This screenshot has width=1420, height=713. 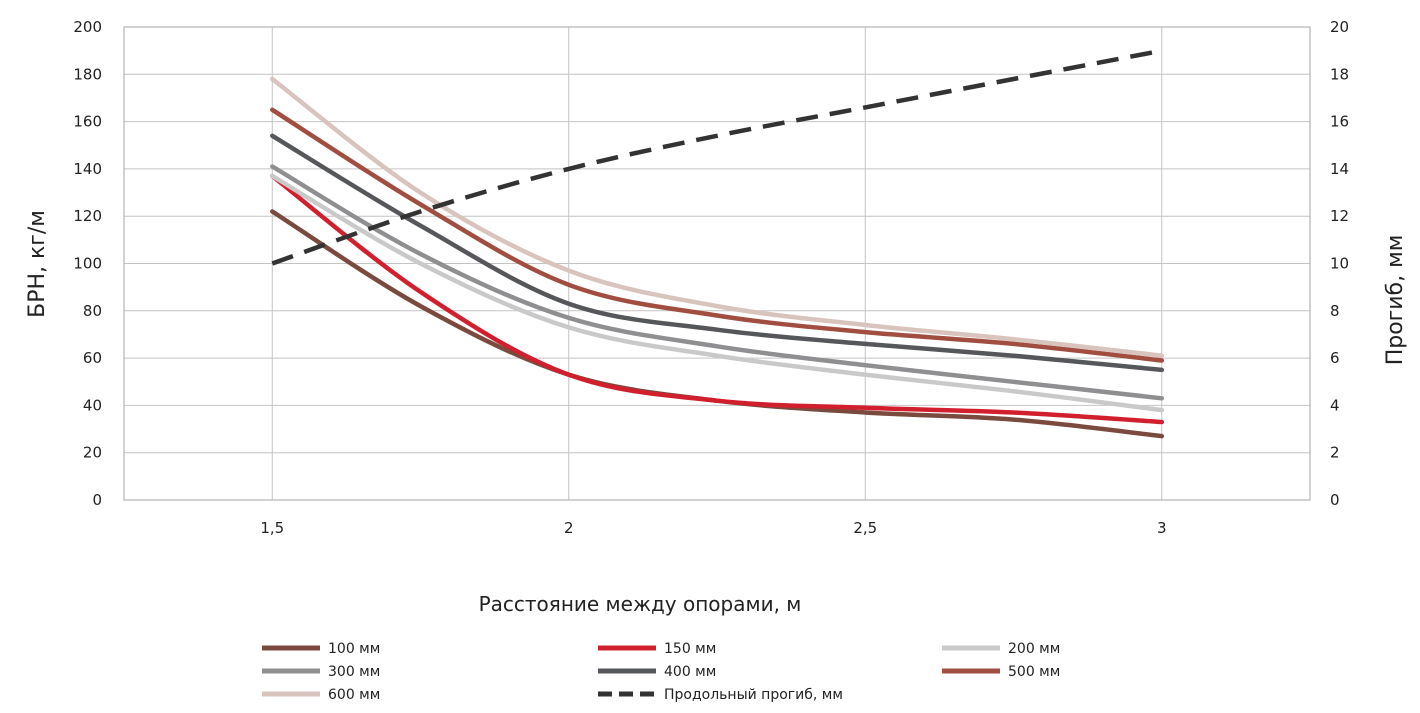 What do you see at coordinates (321, 672) in the screenshot?
I see `legend-item: 300 мм` at bounding box center [321, 672].